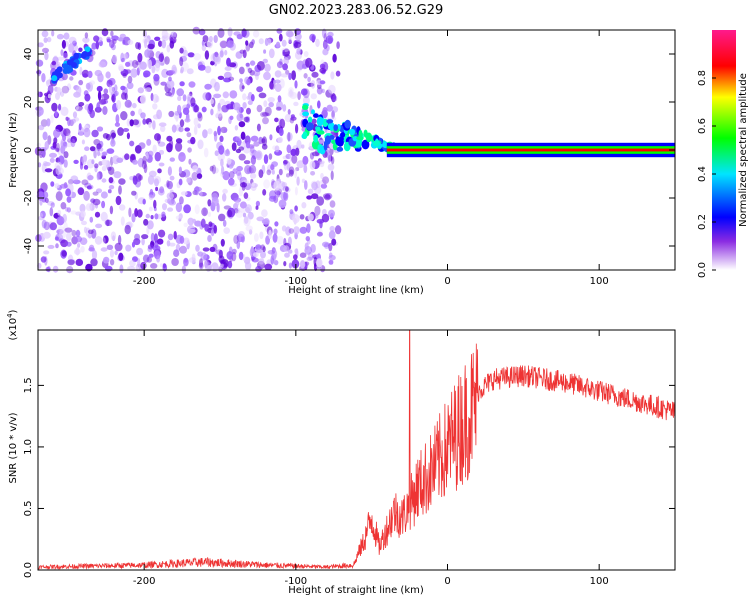 The height and width of the screenshot is (600, 750). Describe the element at coordinates (12, 324) in the screenshot. I see `snr-y-unit: (x104)` at that location.